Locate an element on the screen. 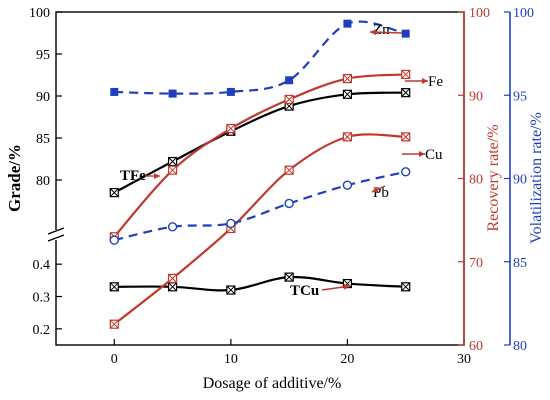 This screenshot has height=400, width=550. y-right2-tick-label: 95 is located at coordinates (520, 96).